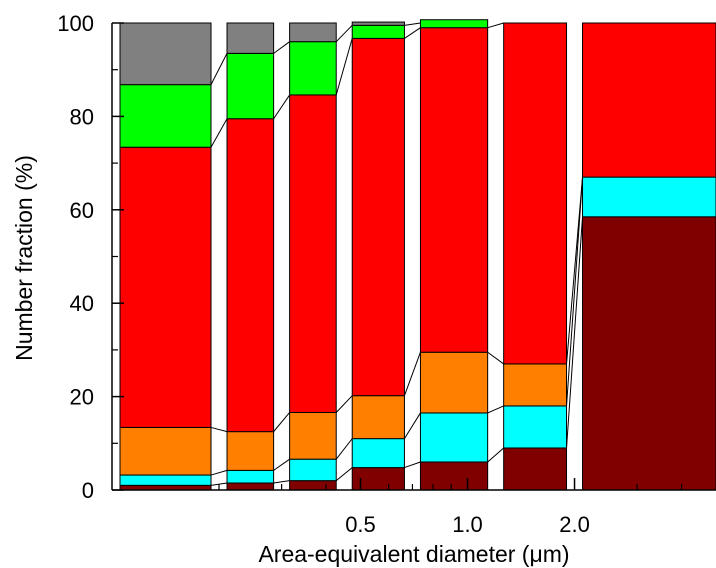  I want to click on y-tick-labels: 0 20 40 60 80 100, so click(75, 257).